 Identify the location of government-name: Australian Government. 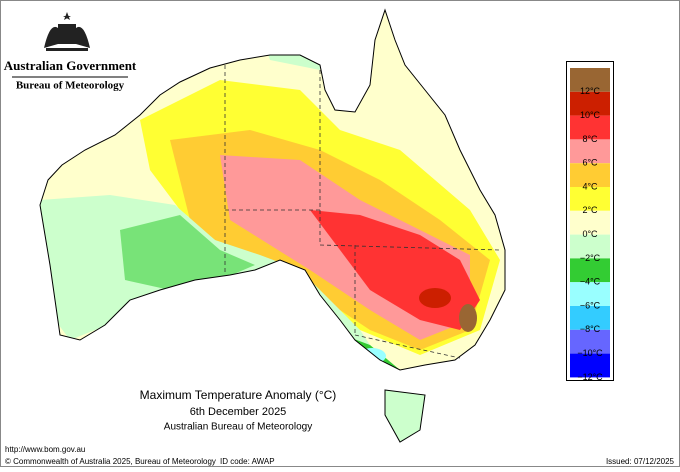
(70, 65).